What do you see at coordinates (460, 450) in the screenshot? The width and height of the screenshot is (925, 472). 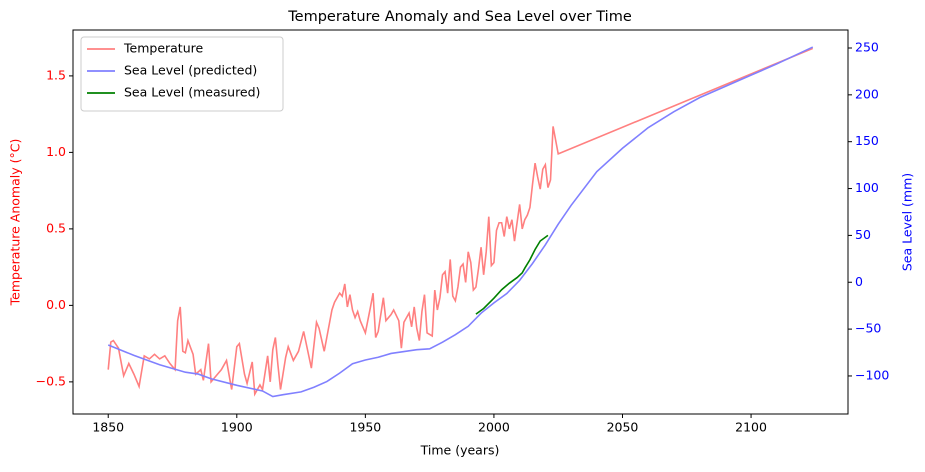 I see `x-axis-label: Time (years)` at bounding box center [460, 450].